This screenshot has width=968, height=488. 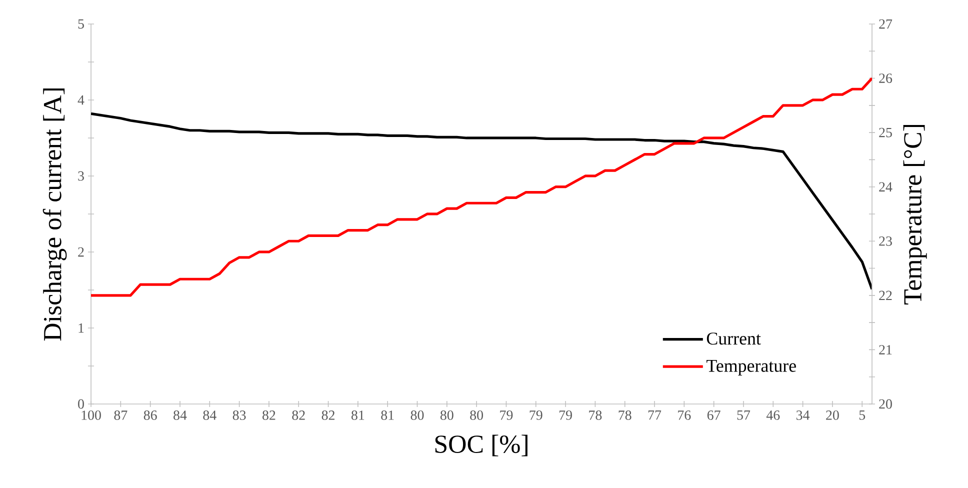 I want to click on x-tick-label: 34, so click(x=803, y=415).